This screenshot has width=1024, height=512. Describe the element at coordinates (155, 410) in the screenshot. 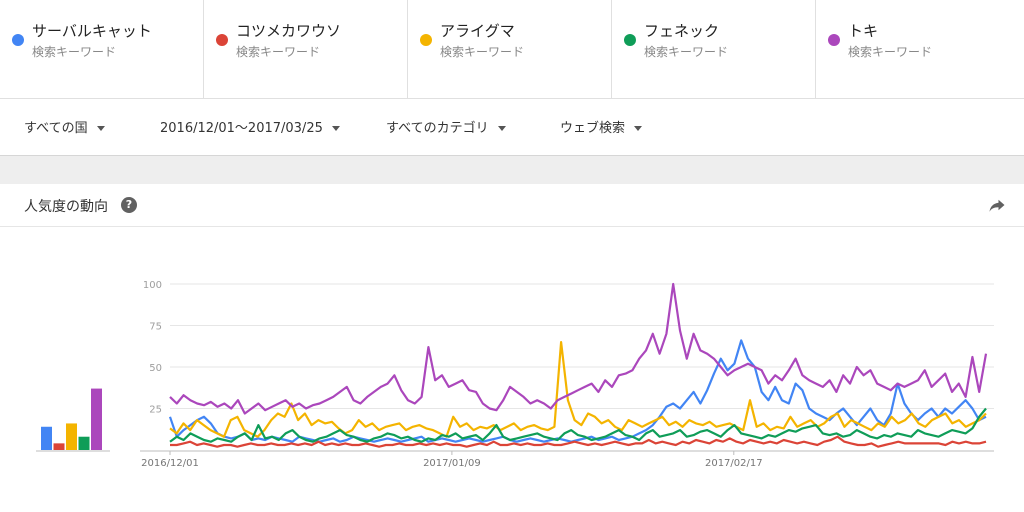

I see `y-tick-label: 25` at that location.